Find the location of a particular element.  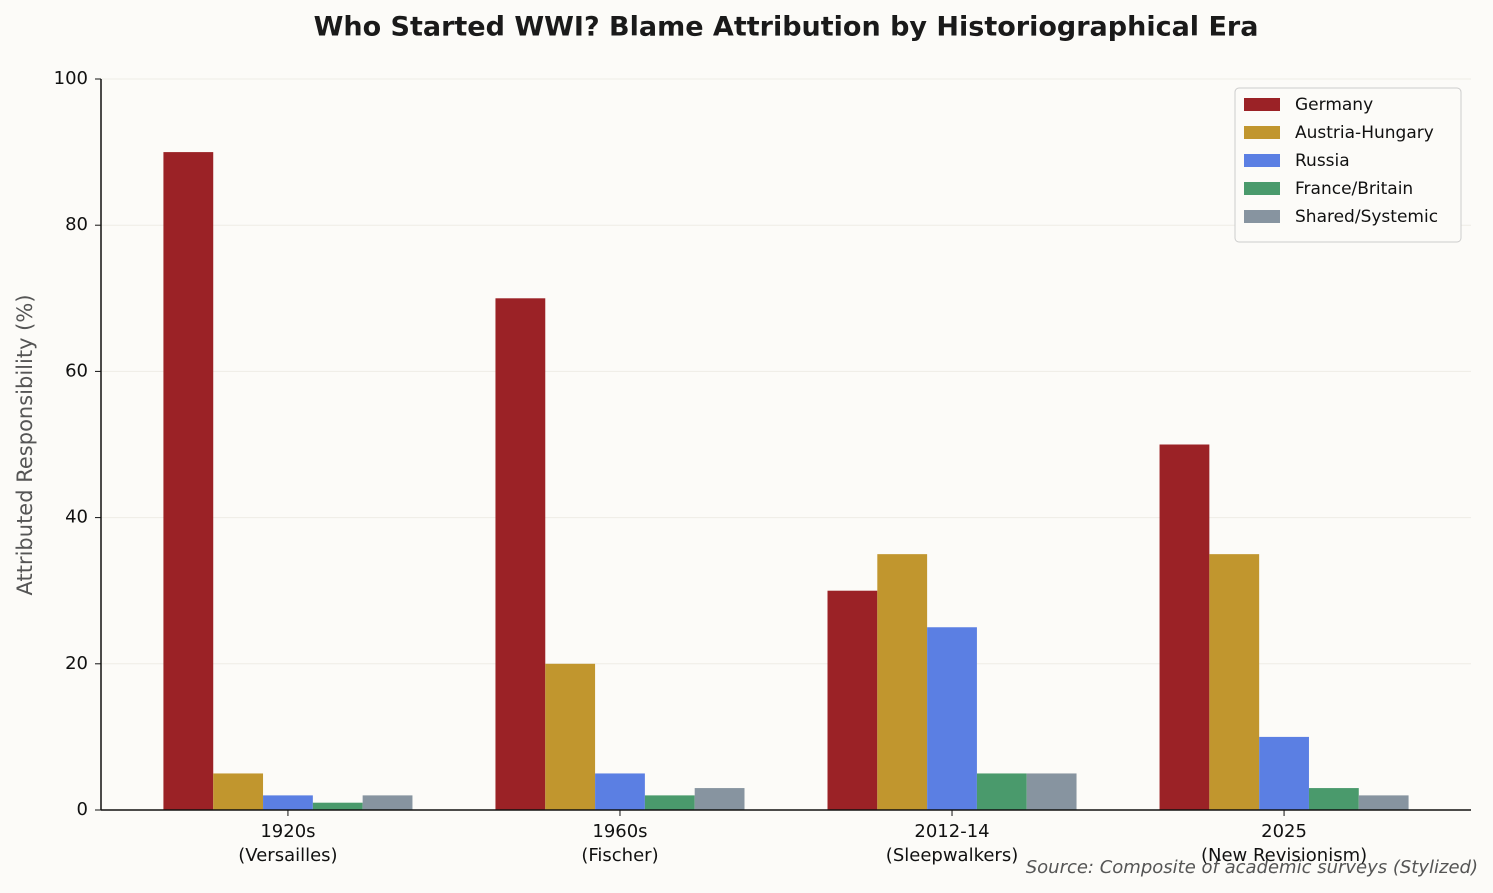

y-axis-label: Attributed Responsibility (%) is located at coordinates (25, 444).